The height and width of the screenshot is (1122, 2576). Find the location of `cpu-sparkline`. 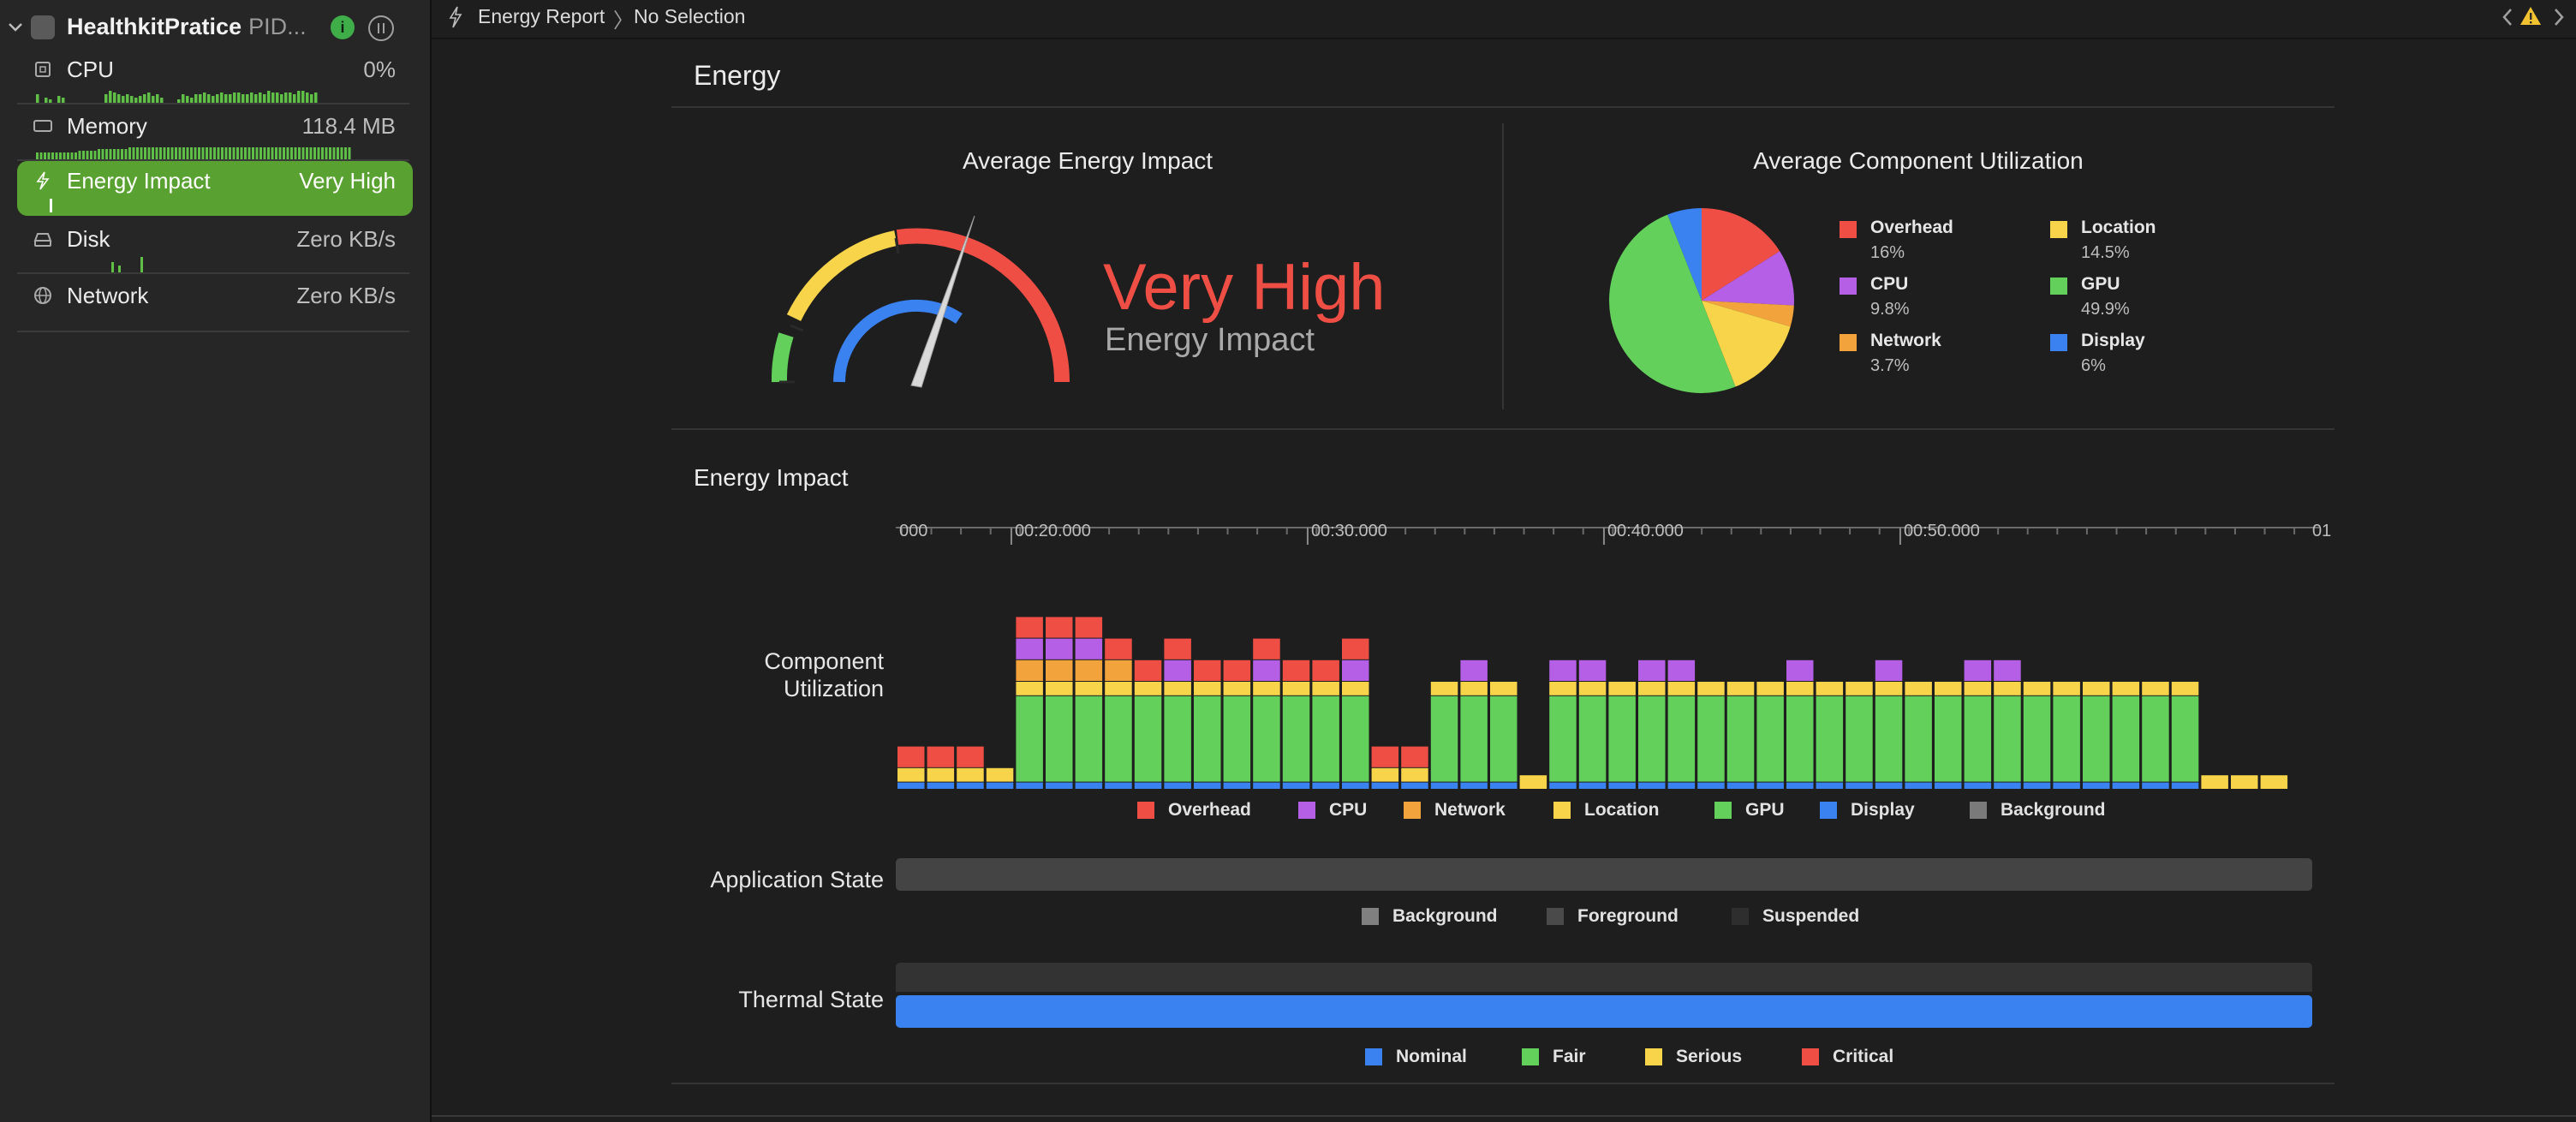

cpu-sparkline is located at coordinates (177, 97).